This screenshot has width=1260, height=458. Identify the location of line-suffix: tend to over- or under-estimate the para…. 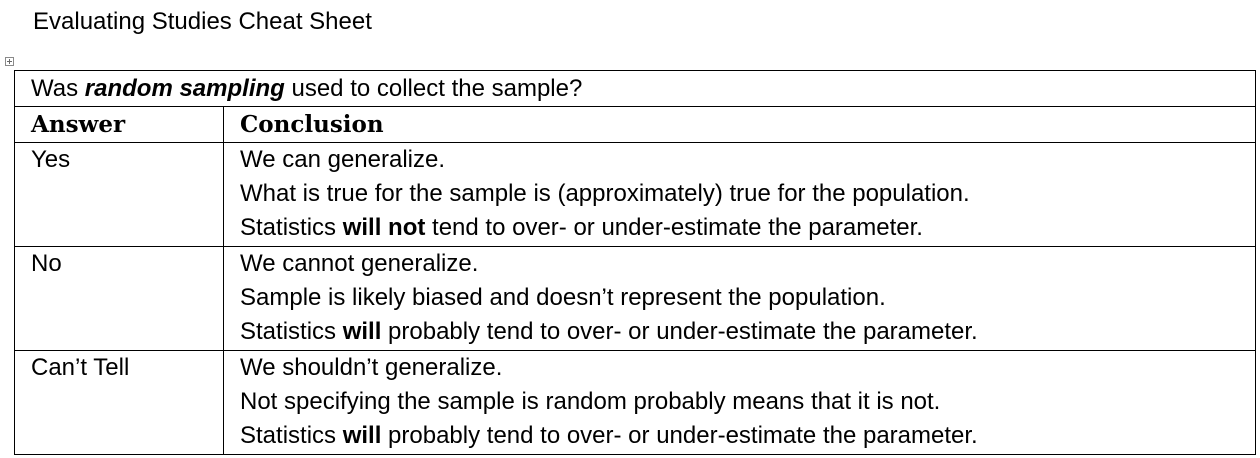
(674, 227).